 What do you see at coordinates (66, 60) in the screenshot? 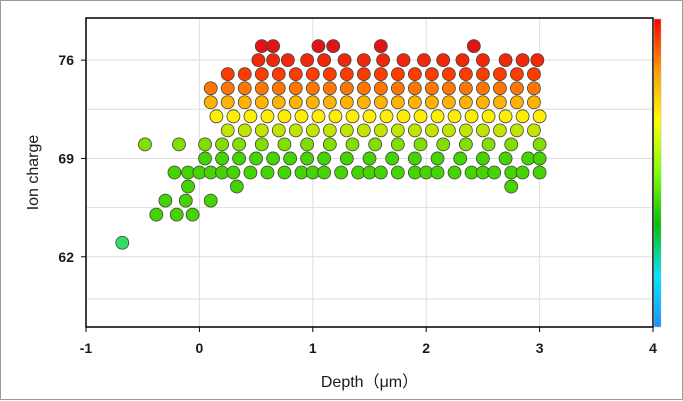
I see `y-tick-label: 76` at bounding box center [66, 60].